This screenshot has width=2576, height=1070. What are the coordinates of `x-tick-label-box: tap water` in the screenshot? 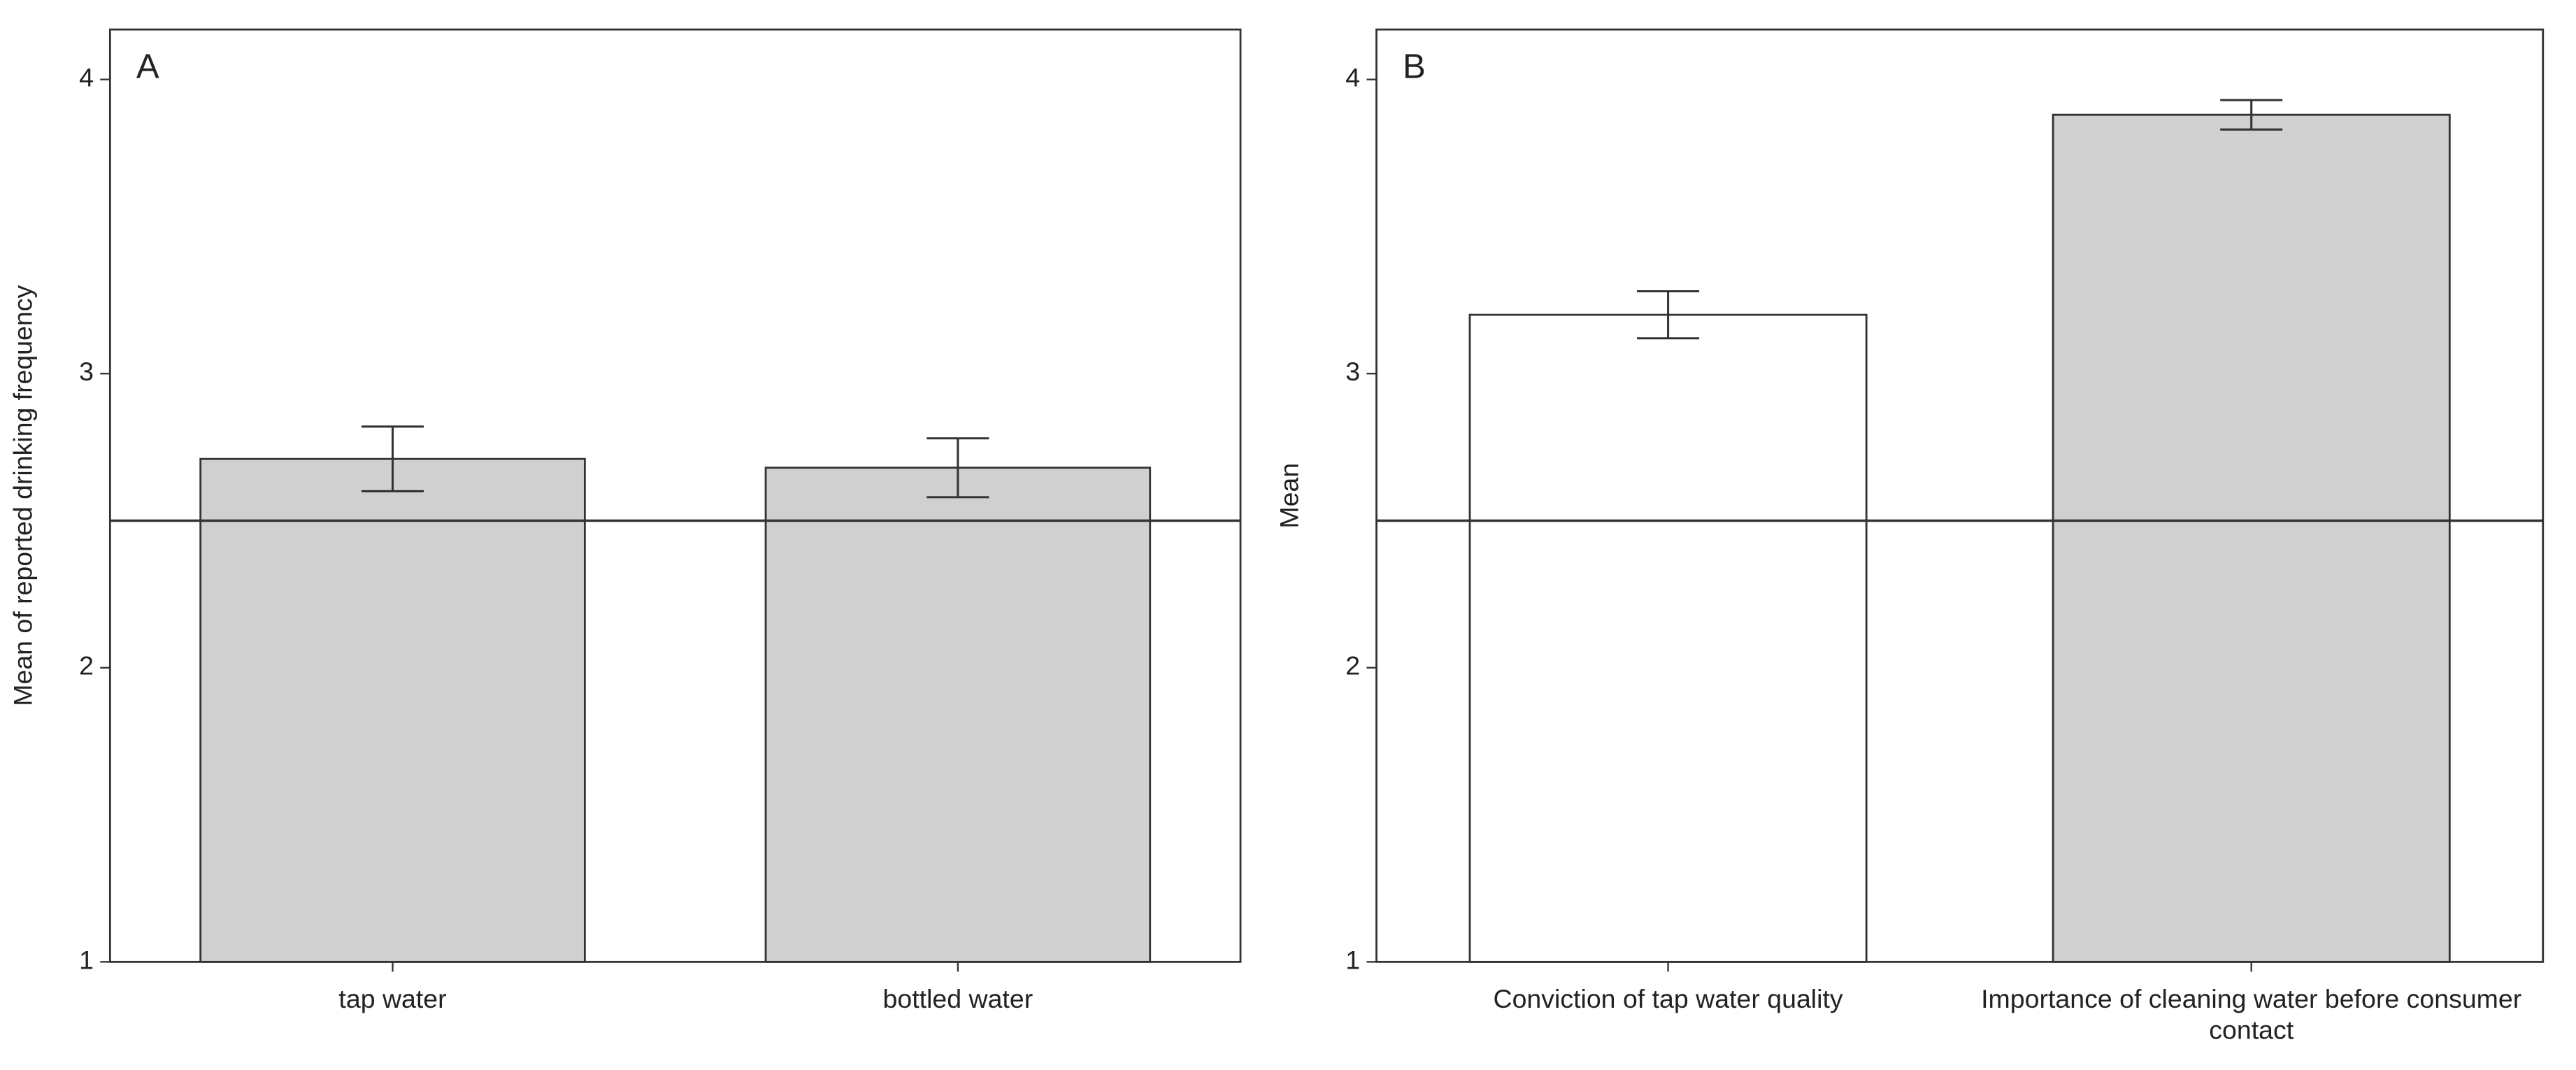 It's located at (392, 1000).